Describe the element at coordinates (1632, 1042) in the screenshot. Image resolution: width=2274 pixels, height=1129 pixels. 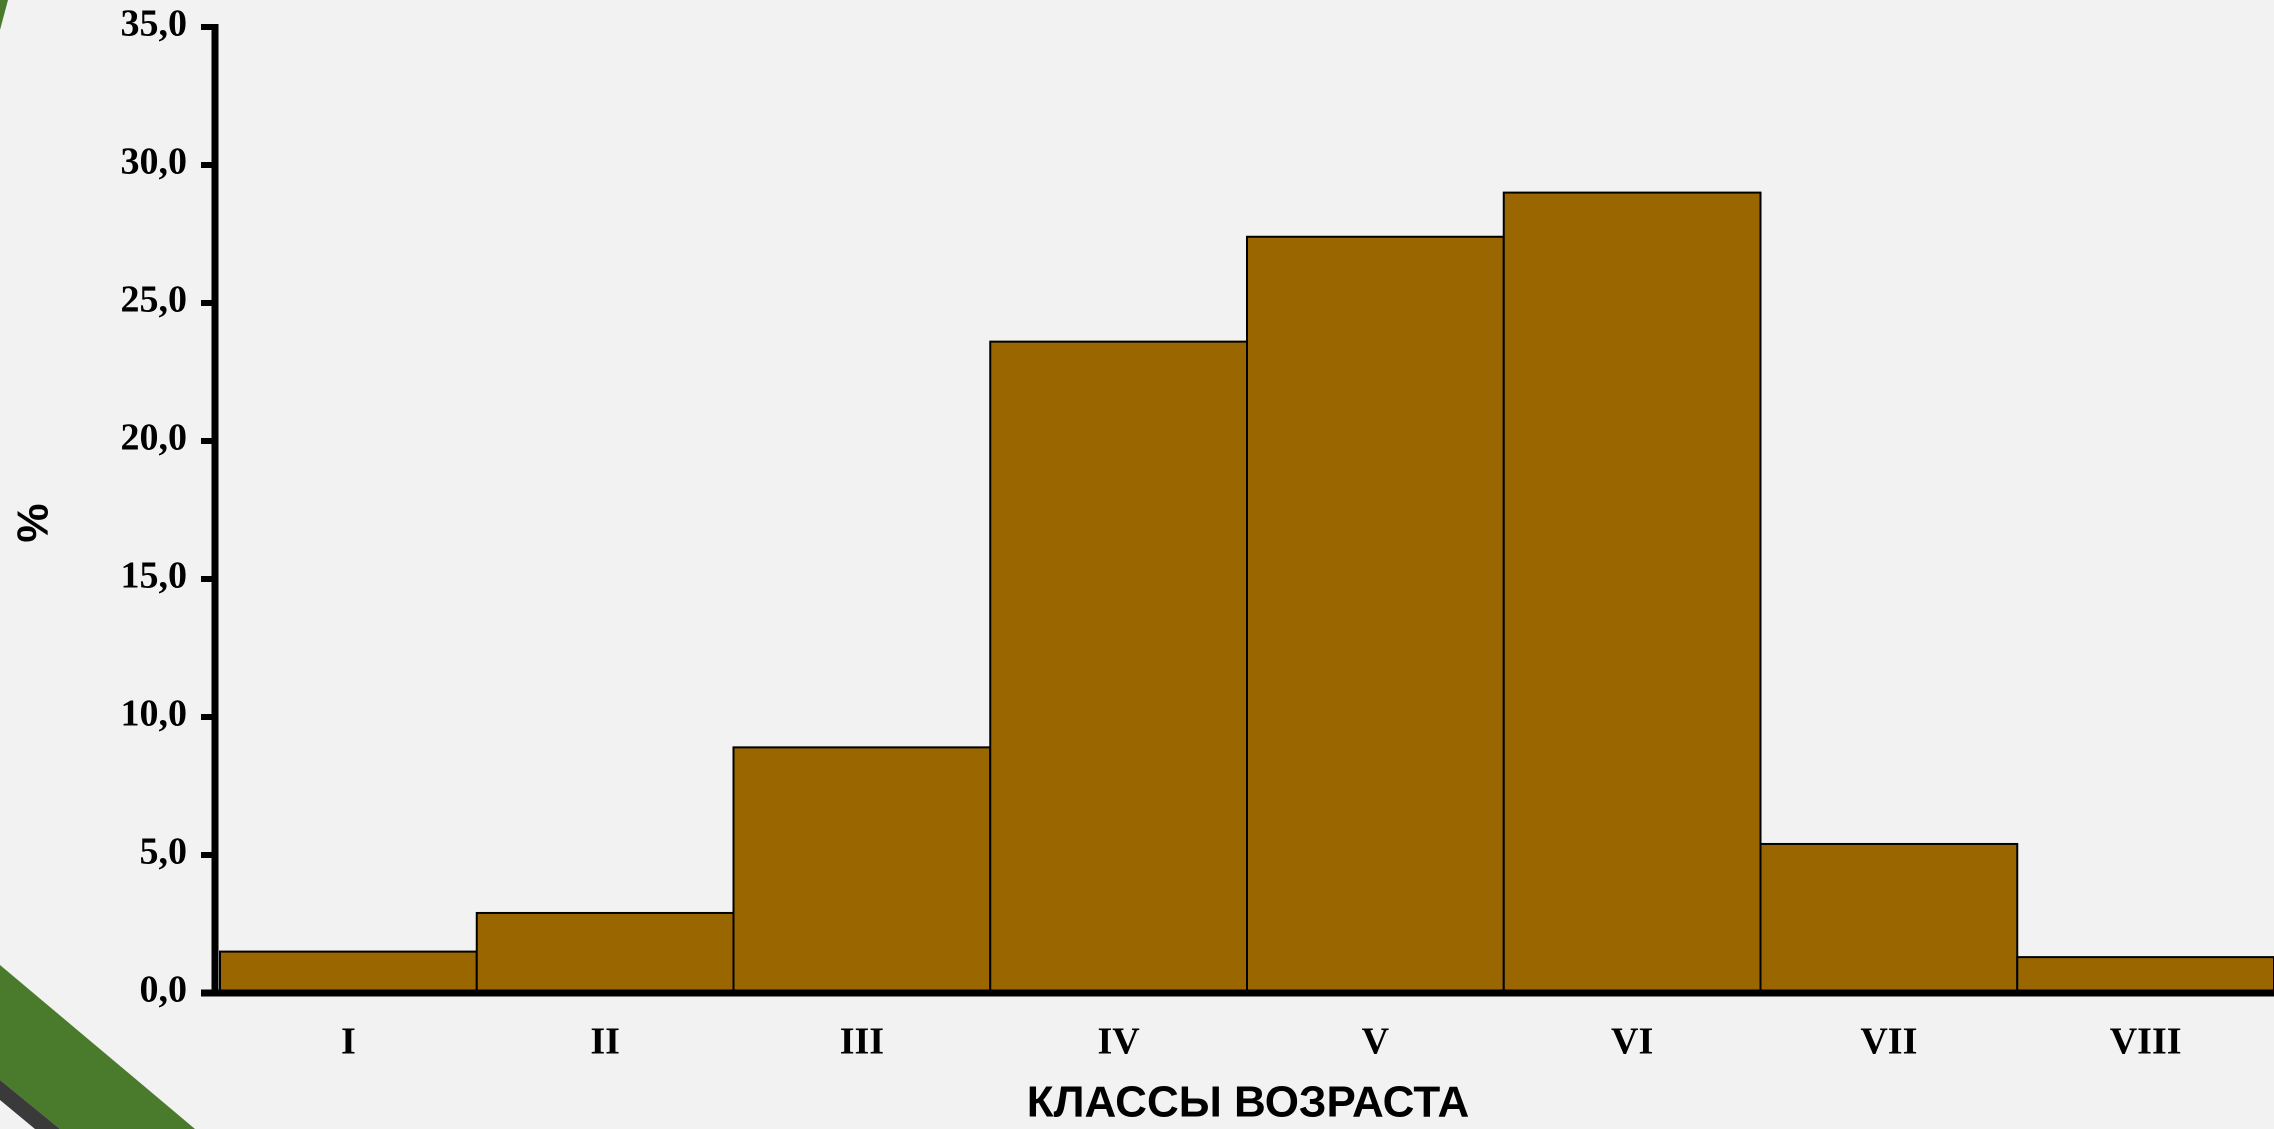
I see `x-tick-label: VI` at that location.